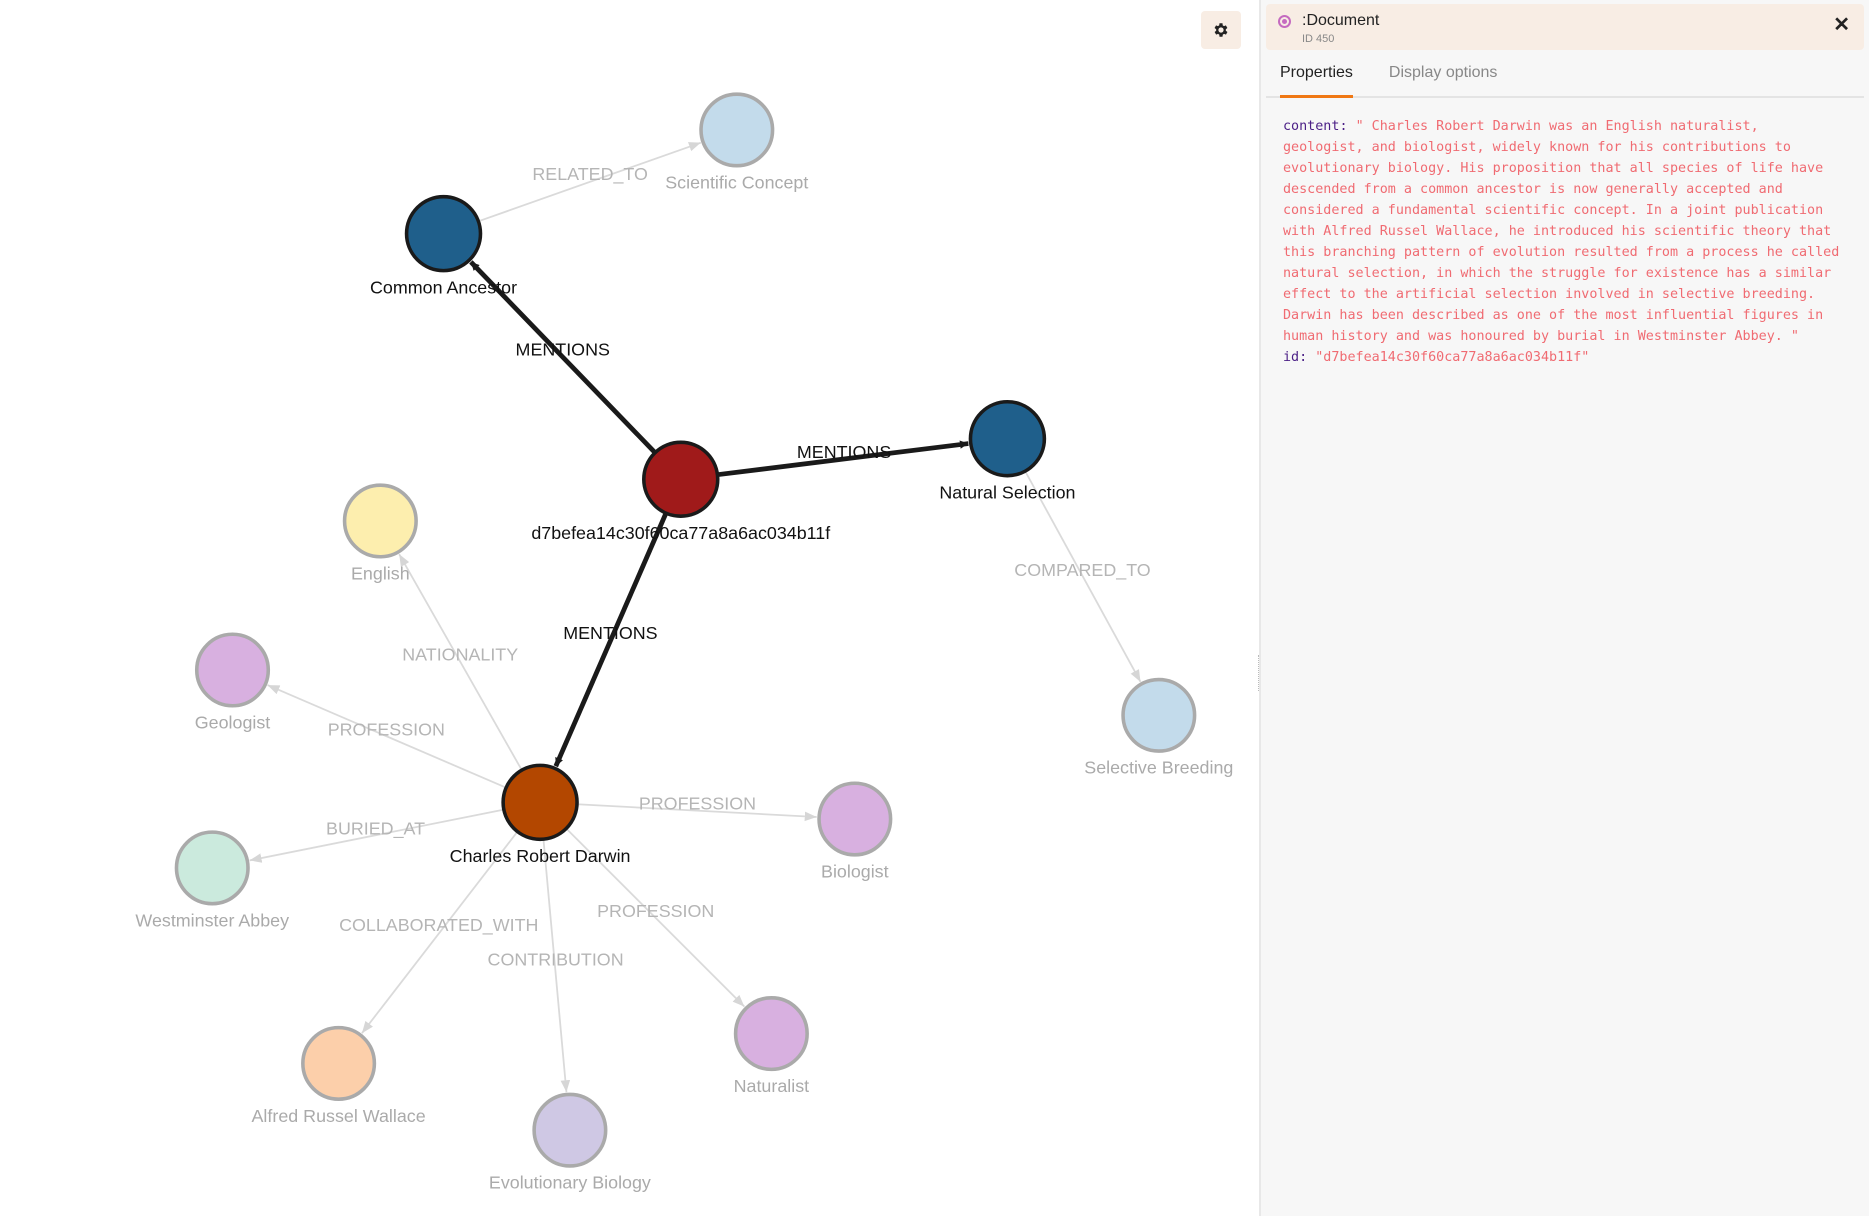 The height and width of the screenshot is (1216, 1869). What do you see at coordinates (556, 960) in the screenshot?
I see `edge-label: CONTRIBUTION` at bounding box center [556, 960].